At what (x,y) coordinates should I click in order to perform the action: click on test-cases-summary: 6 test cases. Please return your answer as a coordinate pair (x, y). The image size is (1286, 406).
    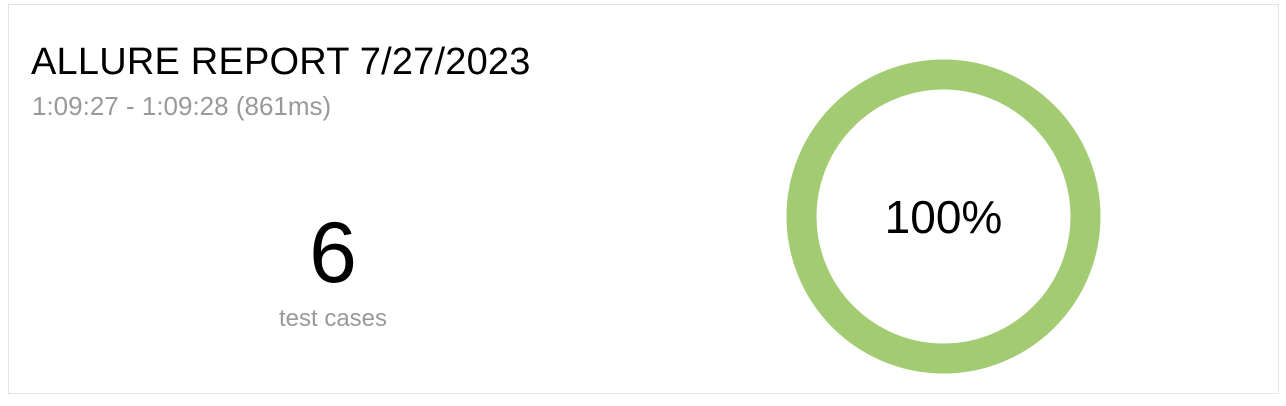
    Looking at the image, I should click on (333, 269).